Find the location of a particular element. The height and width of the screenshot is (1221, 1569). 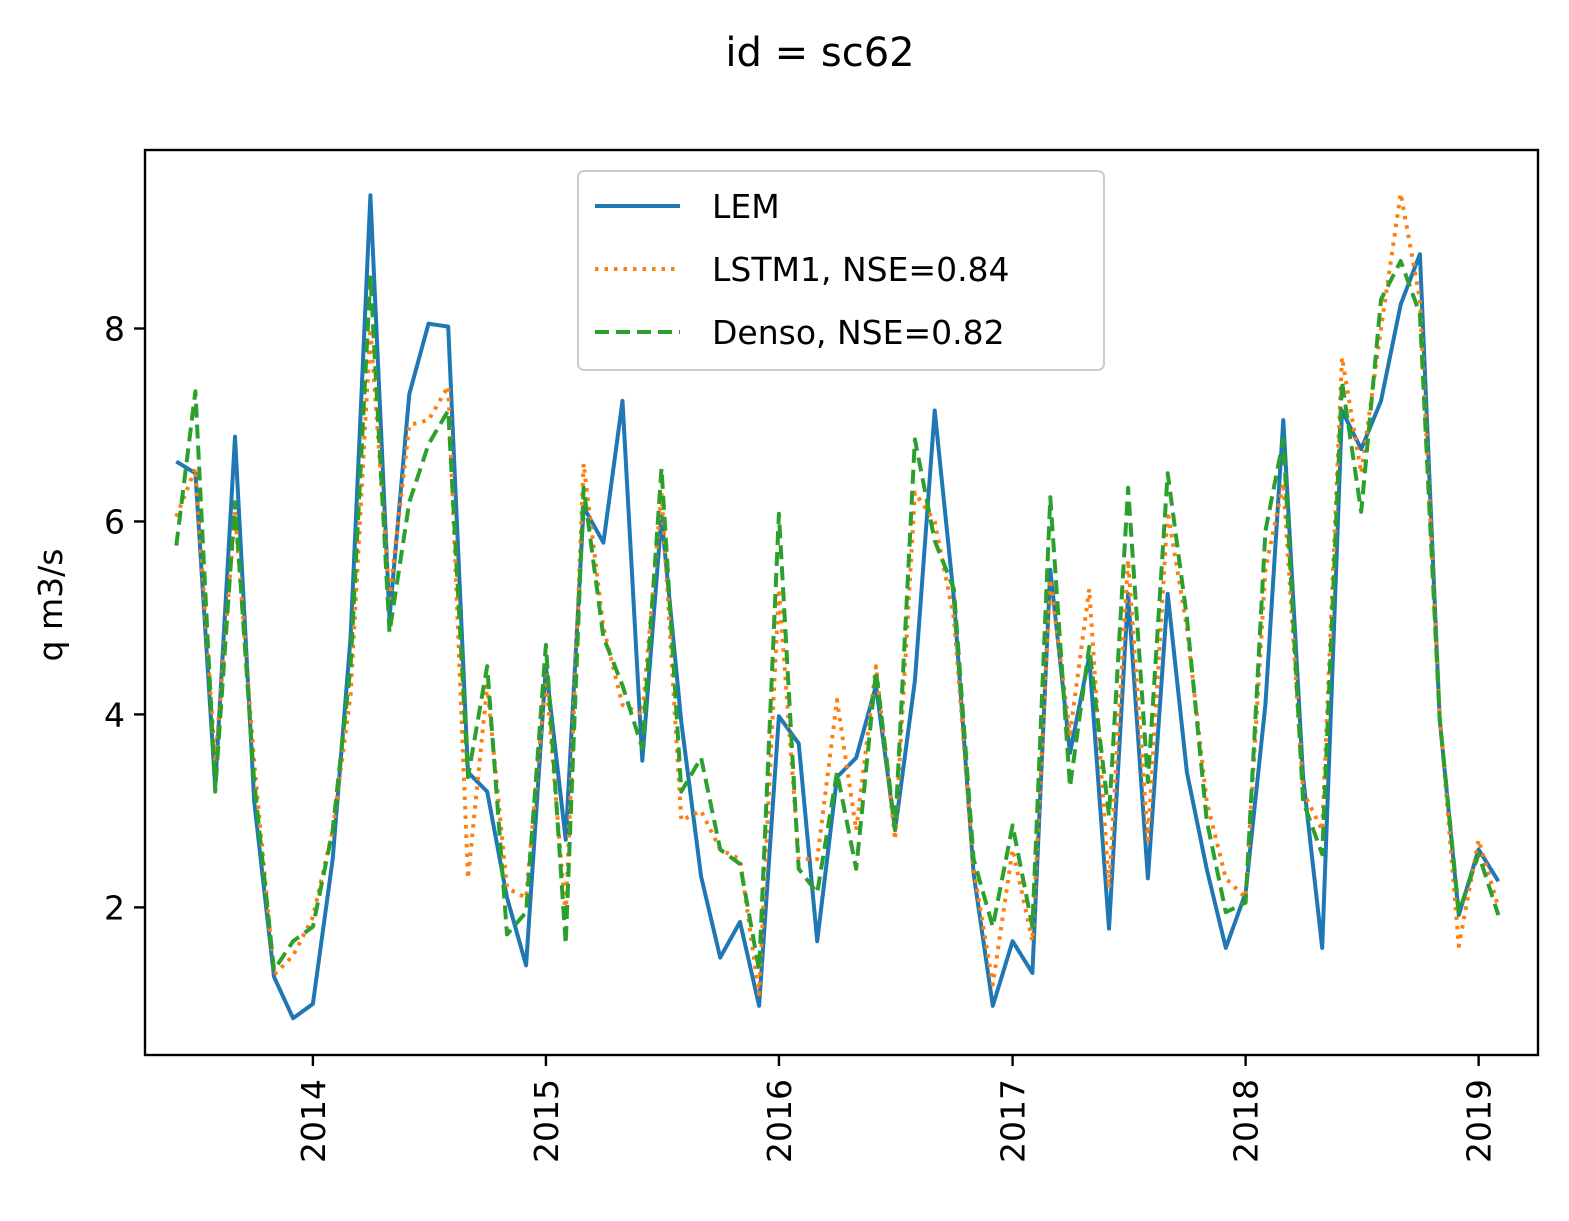

y-tick-label: 6 is located at coordinates (114, 521).